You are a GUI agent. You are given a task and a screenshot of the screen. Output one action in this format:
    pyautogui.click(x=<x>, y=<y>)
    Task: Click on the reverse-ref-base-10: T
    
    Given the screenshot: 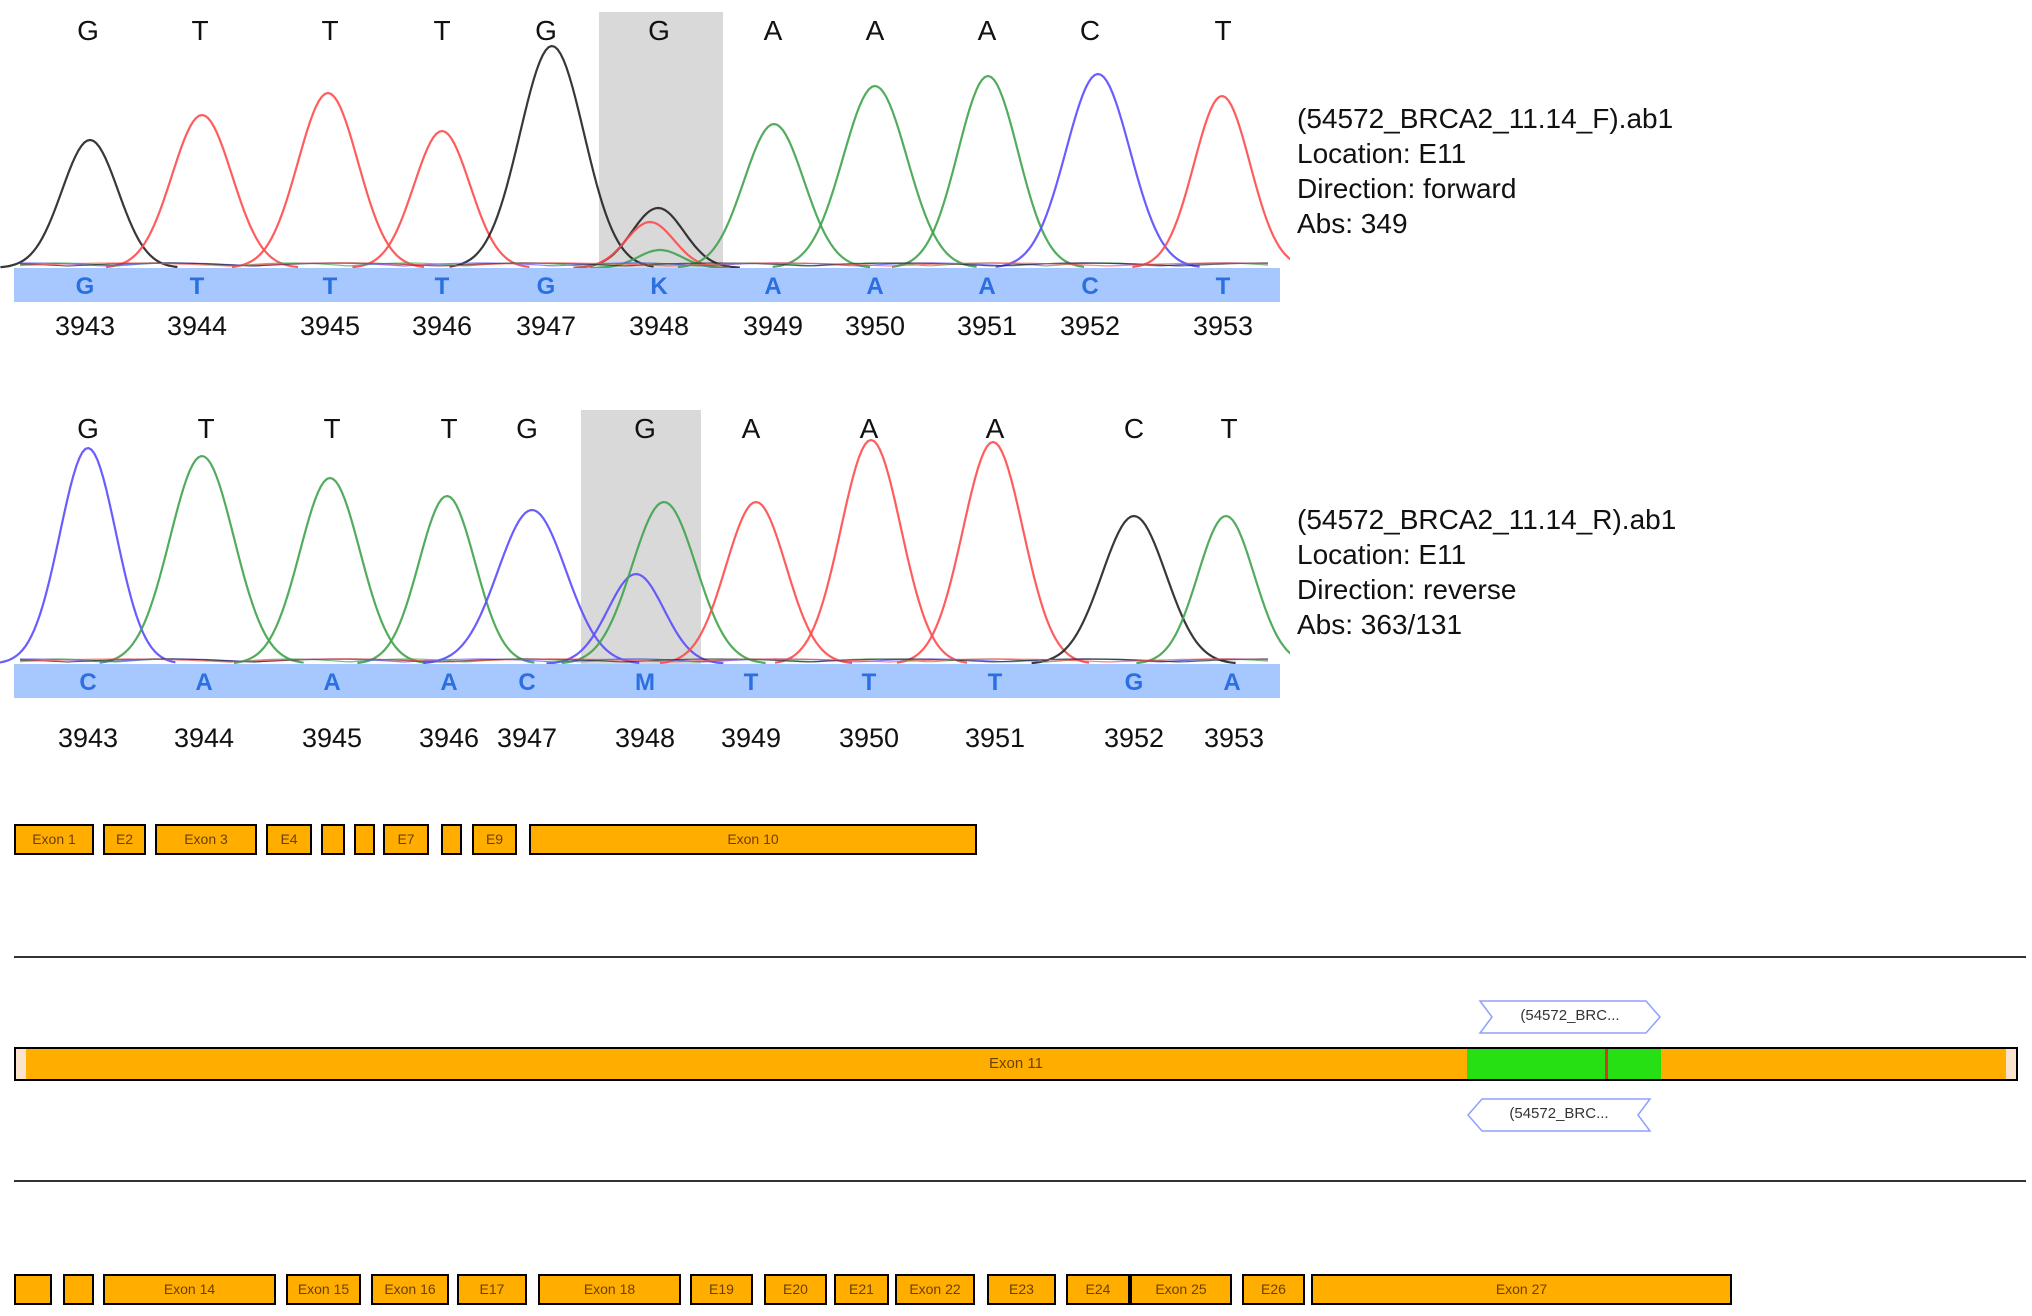 What is the action you would take?
    pyautogui.click(x=1228, y=428)
    